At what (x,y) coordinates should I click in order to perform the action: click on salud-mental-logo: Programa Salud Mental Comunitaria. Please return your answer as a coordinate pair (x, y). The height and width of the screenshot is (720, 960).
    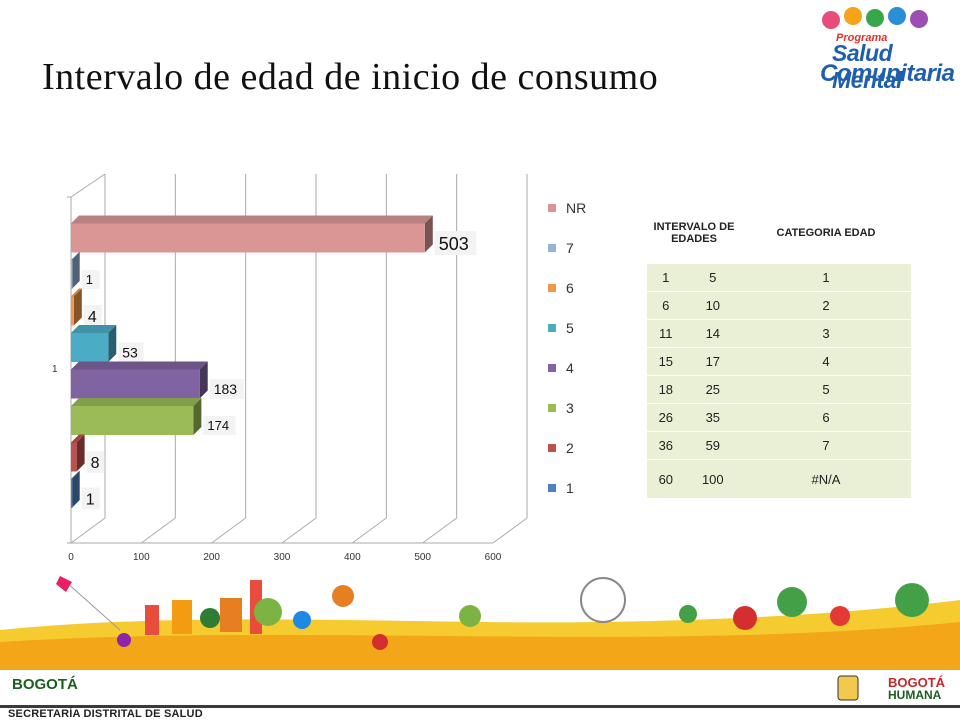
    Looking at the image, I should click on (881, 48).